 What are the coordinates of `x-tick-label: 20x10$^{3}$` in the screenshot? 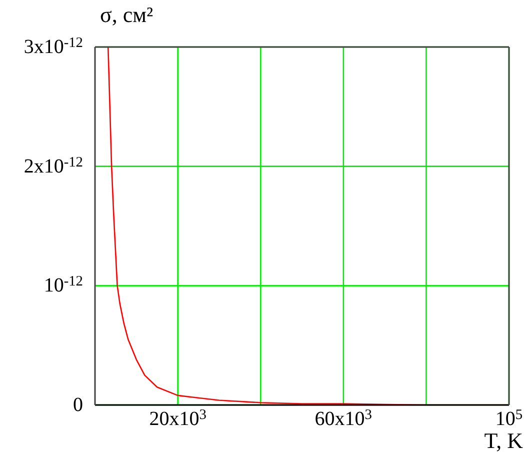 It's located at (177, 418).